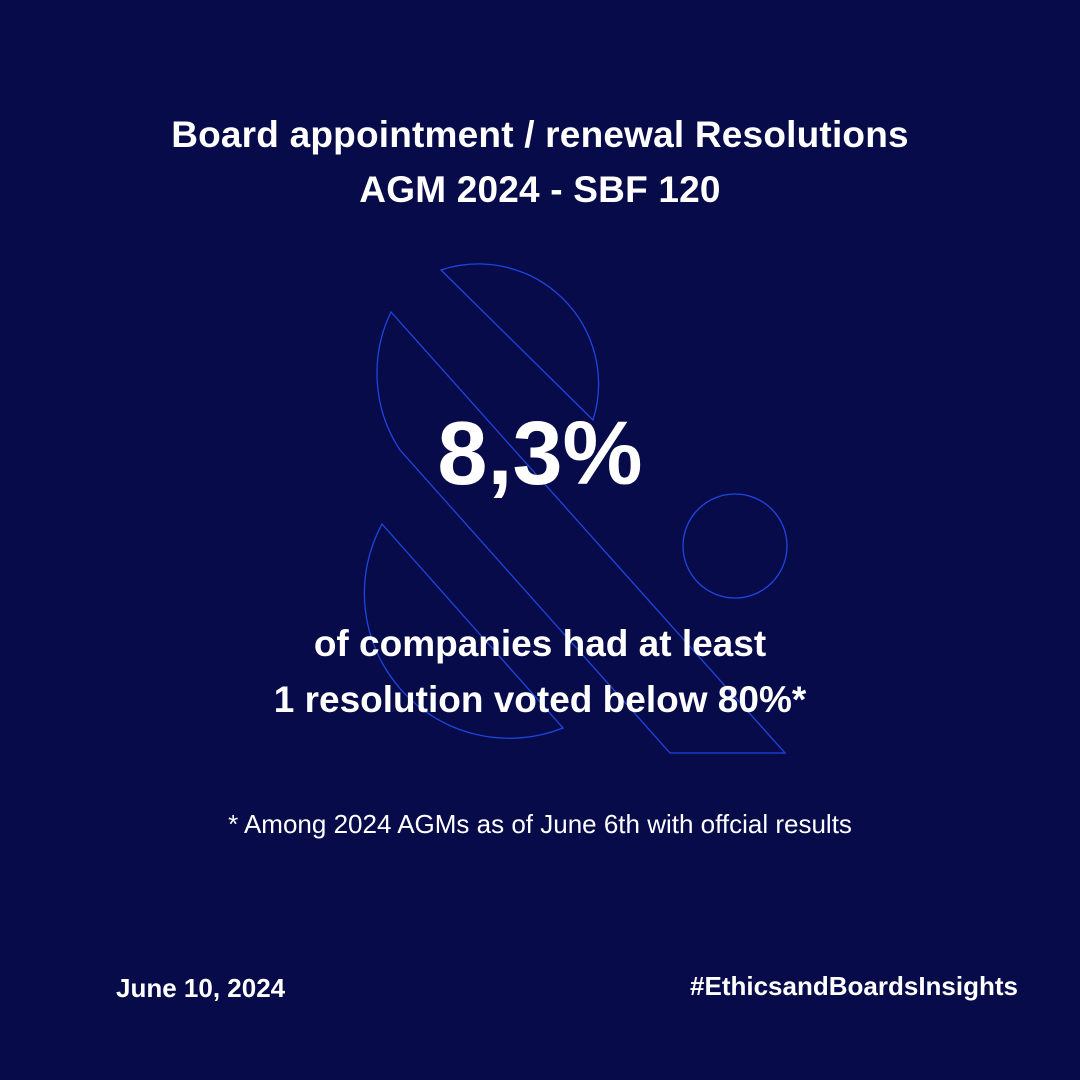 Image resolution: width=1080 pixels, height=1080 pixels. Describe the element at coordinates (854, 986) in the screenshot. I see `hashtag: #EthicsandBoardsInsights` at that location.